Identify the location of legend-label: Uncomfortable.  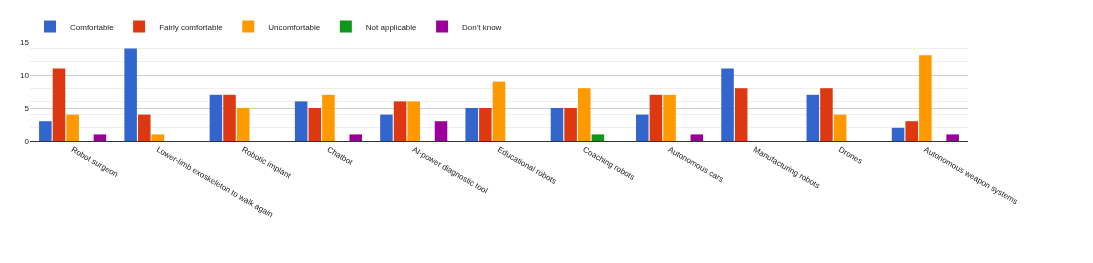
(294, 27).